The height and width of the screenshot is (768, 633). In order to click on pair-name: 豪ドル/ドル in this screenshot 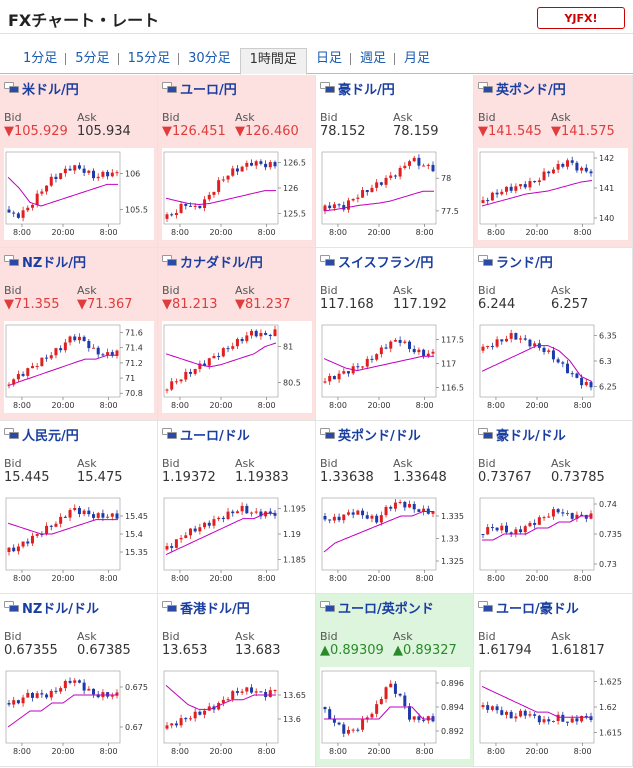, I will do `click(531, 436)`.